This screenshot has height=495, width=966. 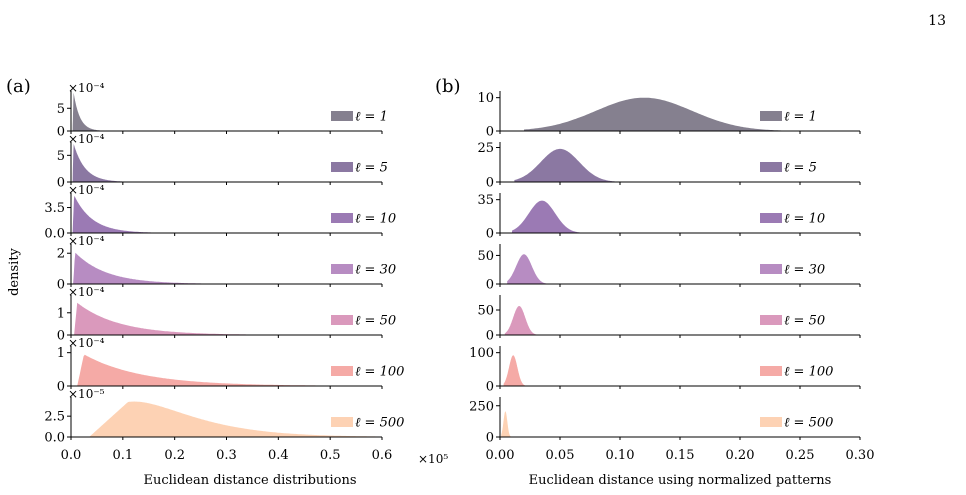 I want to click on subplot-b-5: 50 0 ℓ = 50, so click(x=669, y=319).